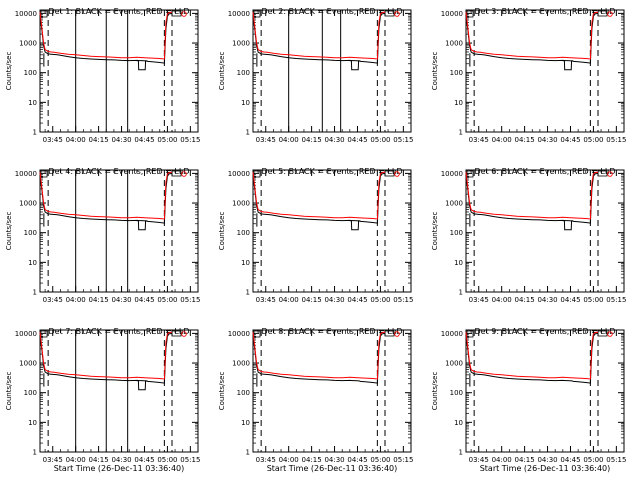  What do you see at coordinates (332, 331) in the screenshot?
I see `panel-title: Det 8: BLACK = Events, RED = LLD` at bounding box center [332, 331].